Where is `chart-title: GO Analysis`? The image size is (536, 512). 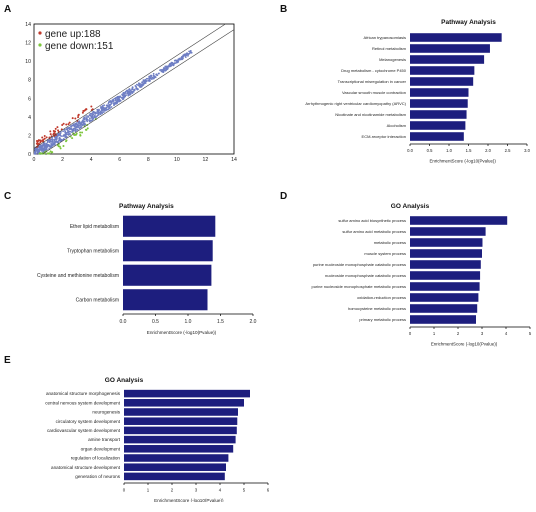
chart-title: GO Analysis is located at coordinates (124, 380).